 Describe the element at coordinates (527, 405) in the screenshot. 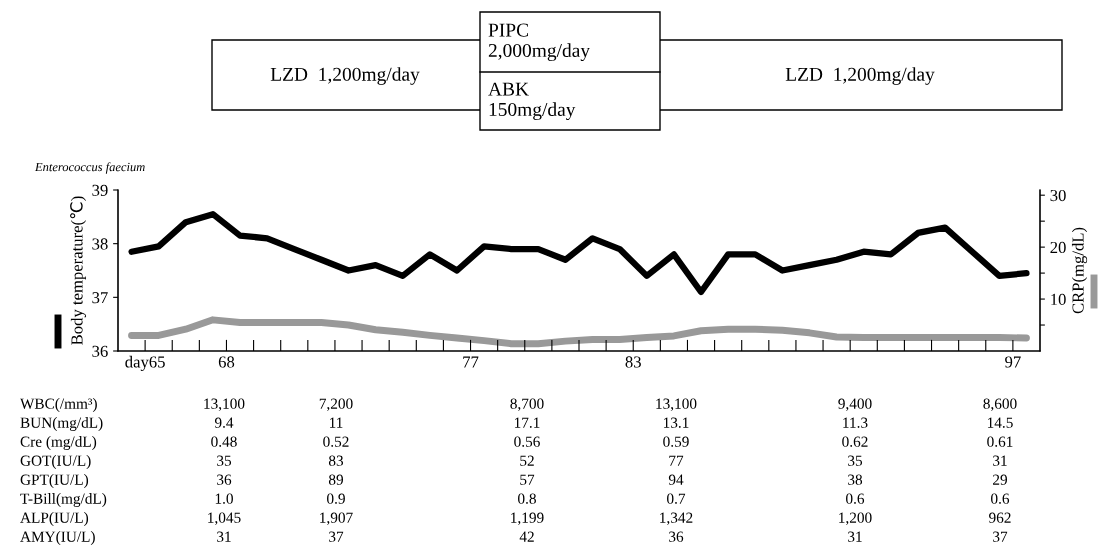

I see `text: 8,700` at that location.